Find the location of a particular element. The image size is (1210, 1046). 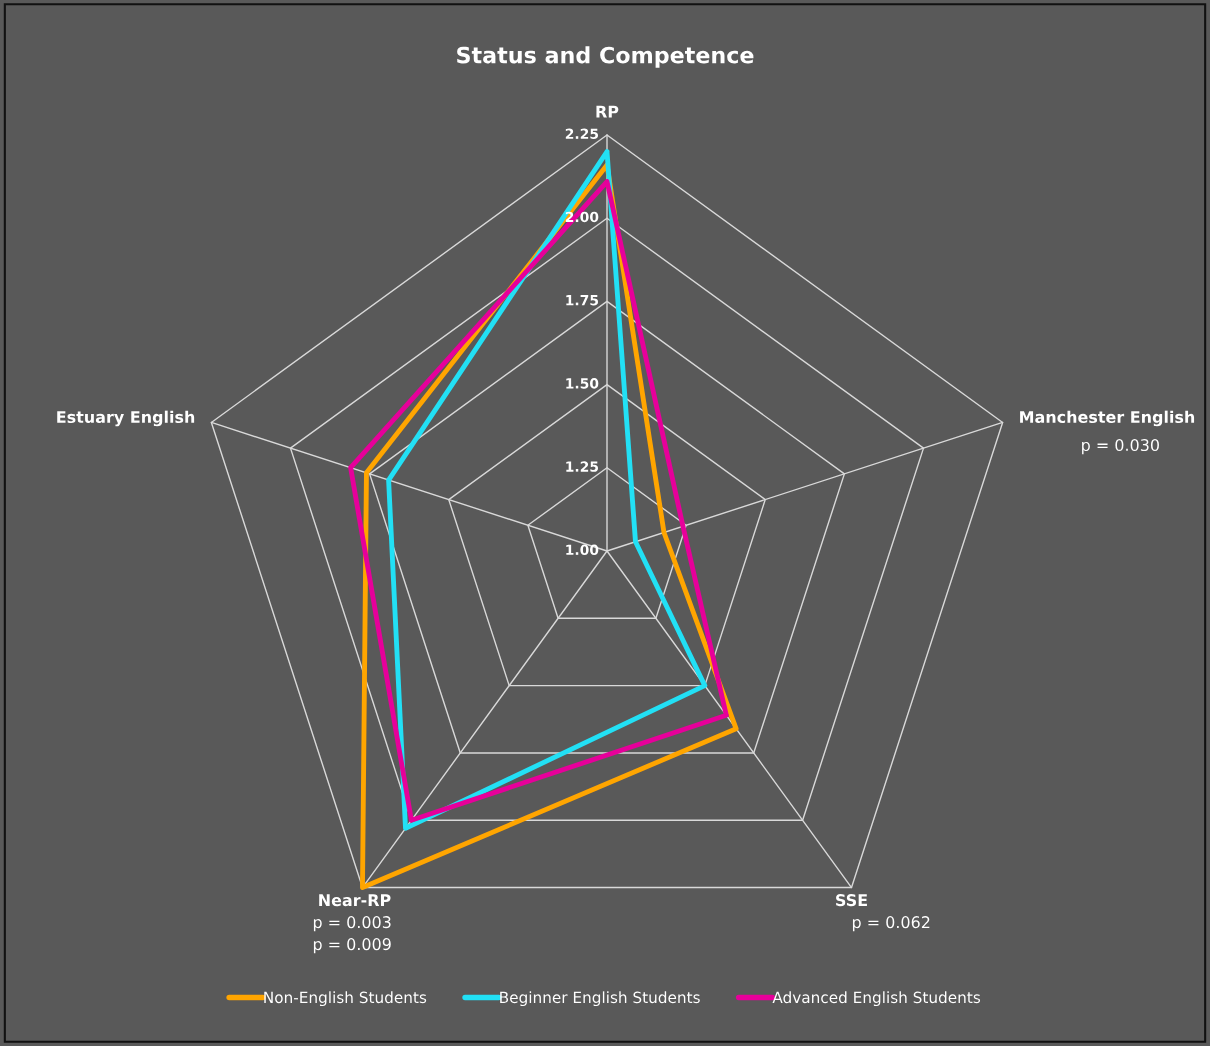

y-tick-label: 1.00 is located at coordinates (582, 550).